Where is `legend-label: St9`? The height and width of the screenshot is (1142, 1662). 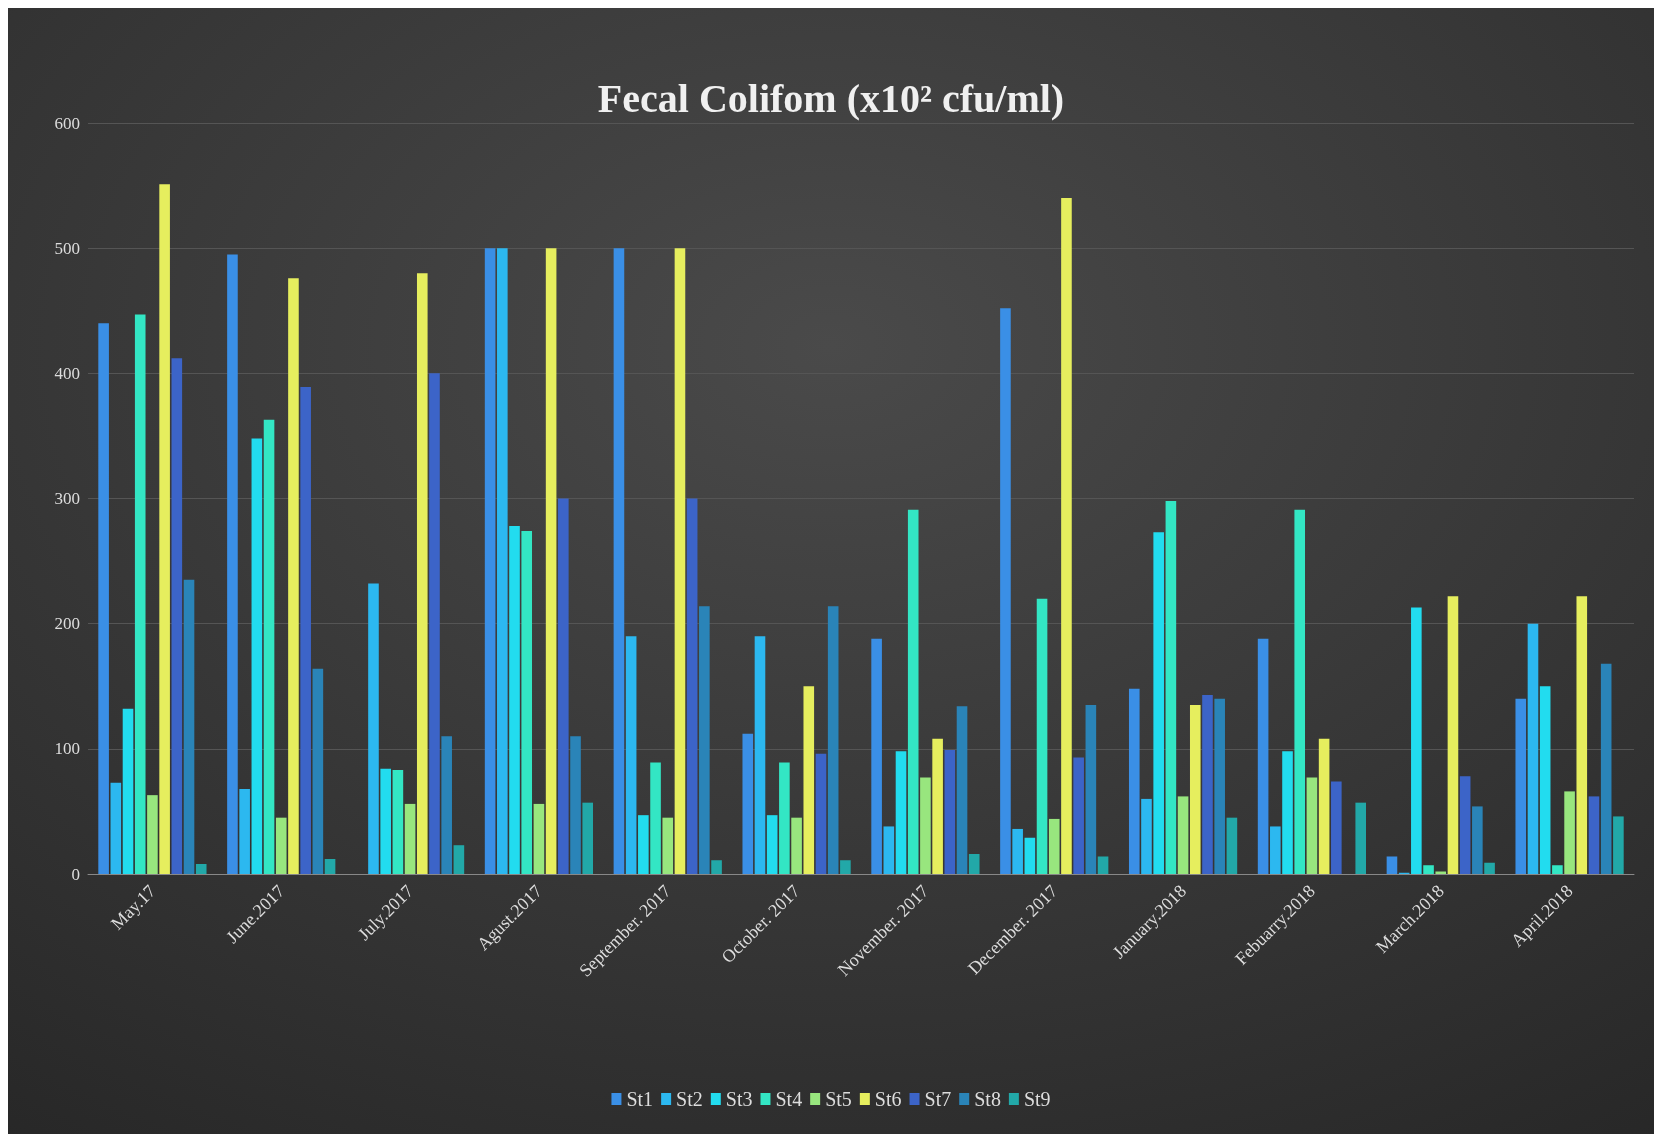
legend-label: St9 is located at coordinates (1037, 1099).